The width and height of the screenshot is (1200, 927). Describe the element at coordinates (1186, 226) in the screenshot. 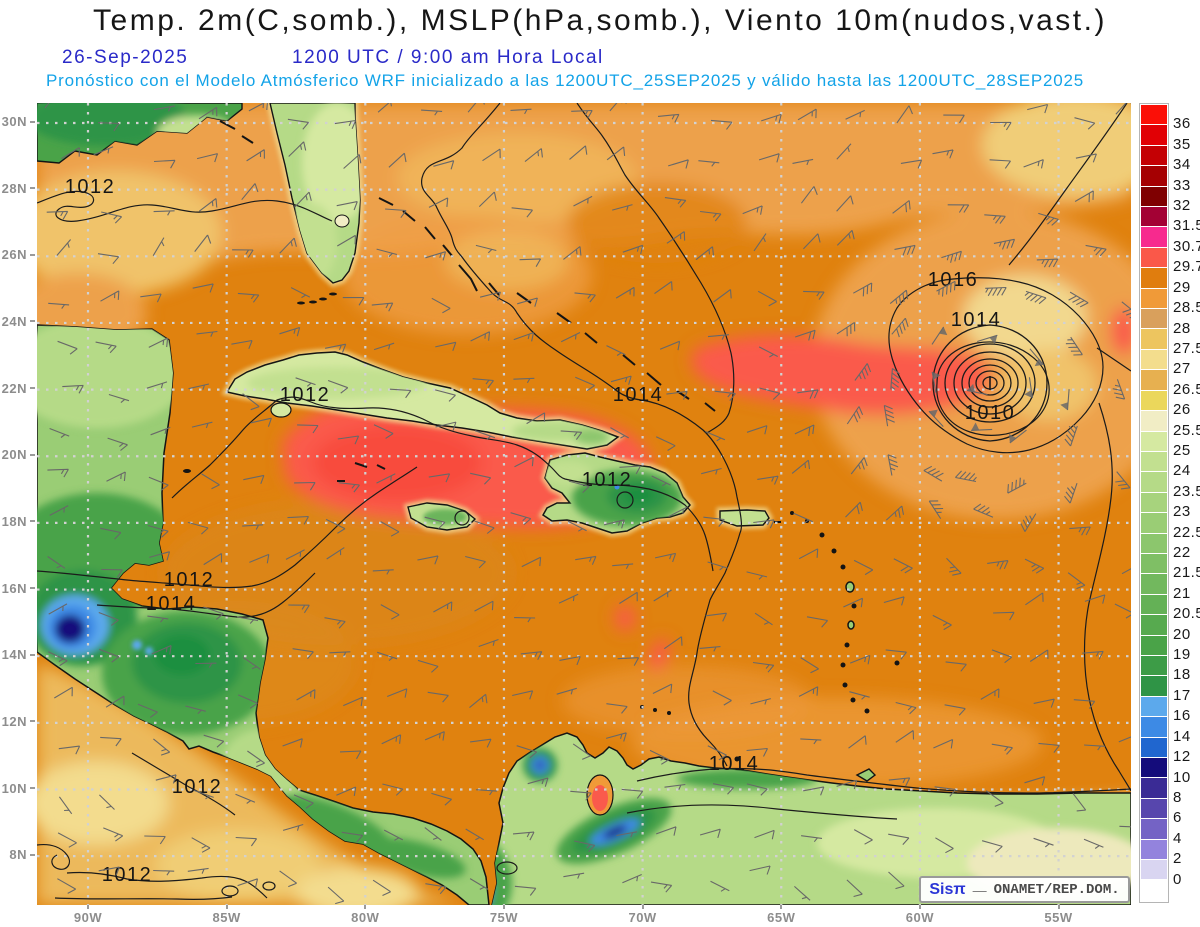

I see `colorbar-tick-label: 31.5` at that location.